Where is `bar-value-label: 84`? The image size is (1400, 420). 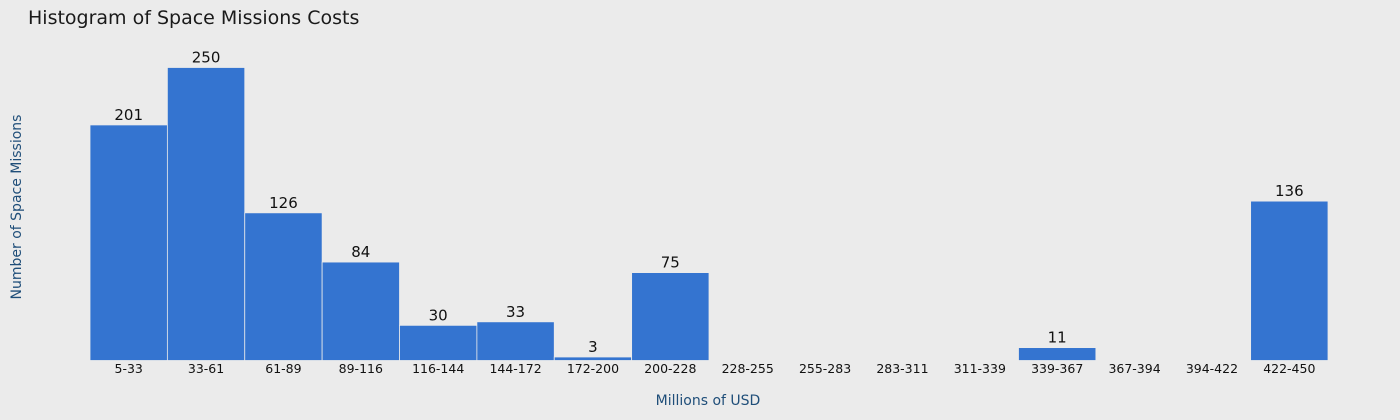 bar-value-label: 84 is located at coordinates (360, 252).